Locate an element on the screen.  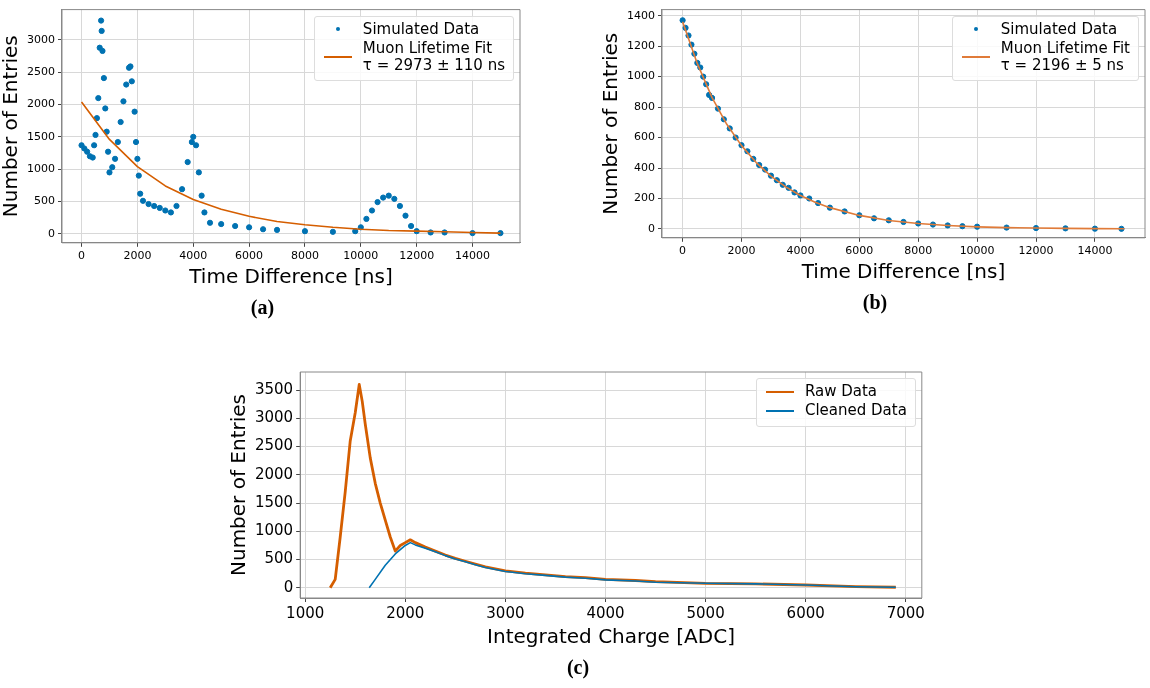
legend-label: Cleaned Data is located at coordinates (855, 410).